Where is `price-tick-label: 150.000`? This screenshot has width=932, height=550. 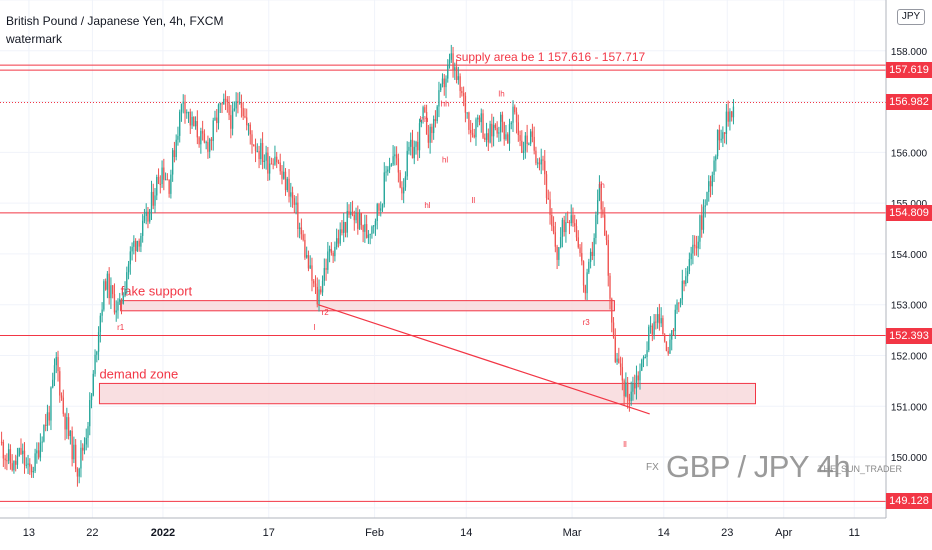 price-tick-label: 150.000 is located at coordinates (909, 458).